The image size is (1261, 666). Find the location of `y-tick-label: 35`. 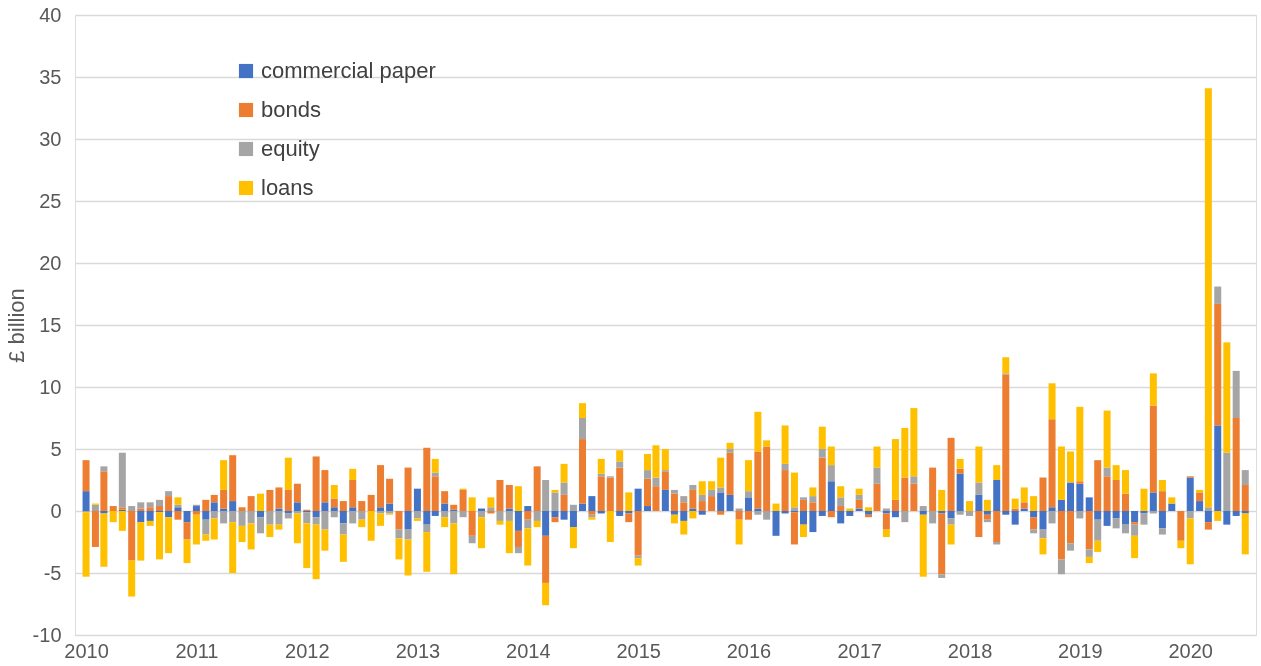

y-tick-label: 35 is located at coordinates (50, 76).